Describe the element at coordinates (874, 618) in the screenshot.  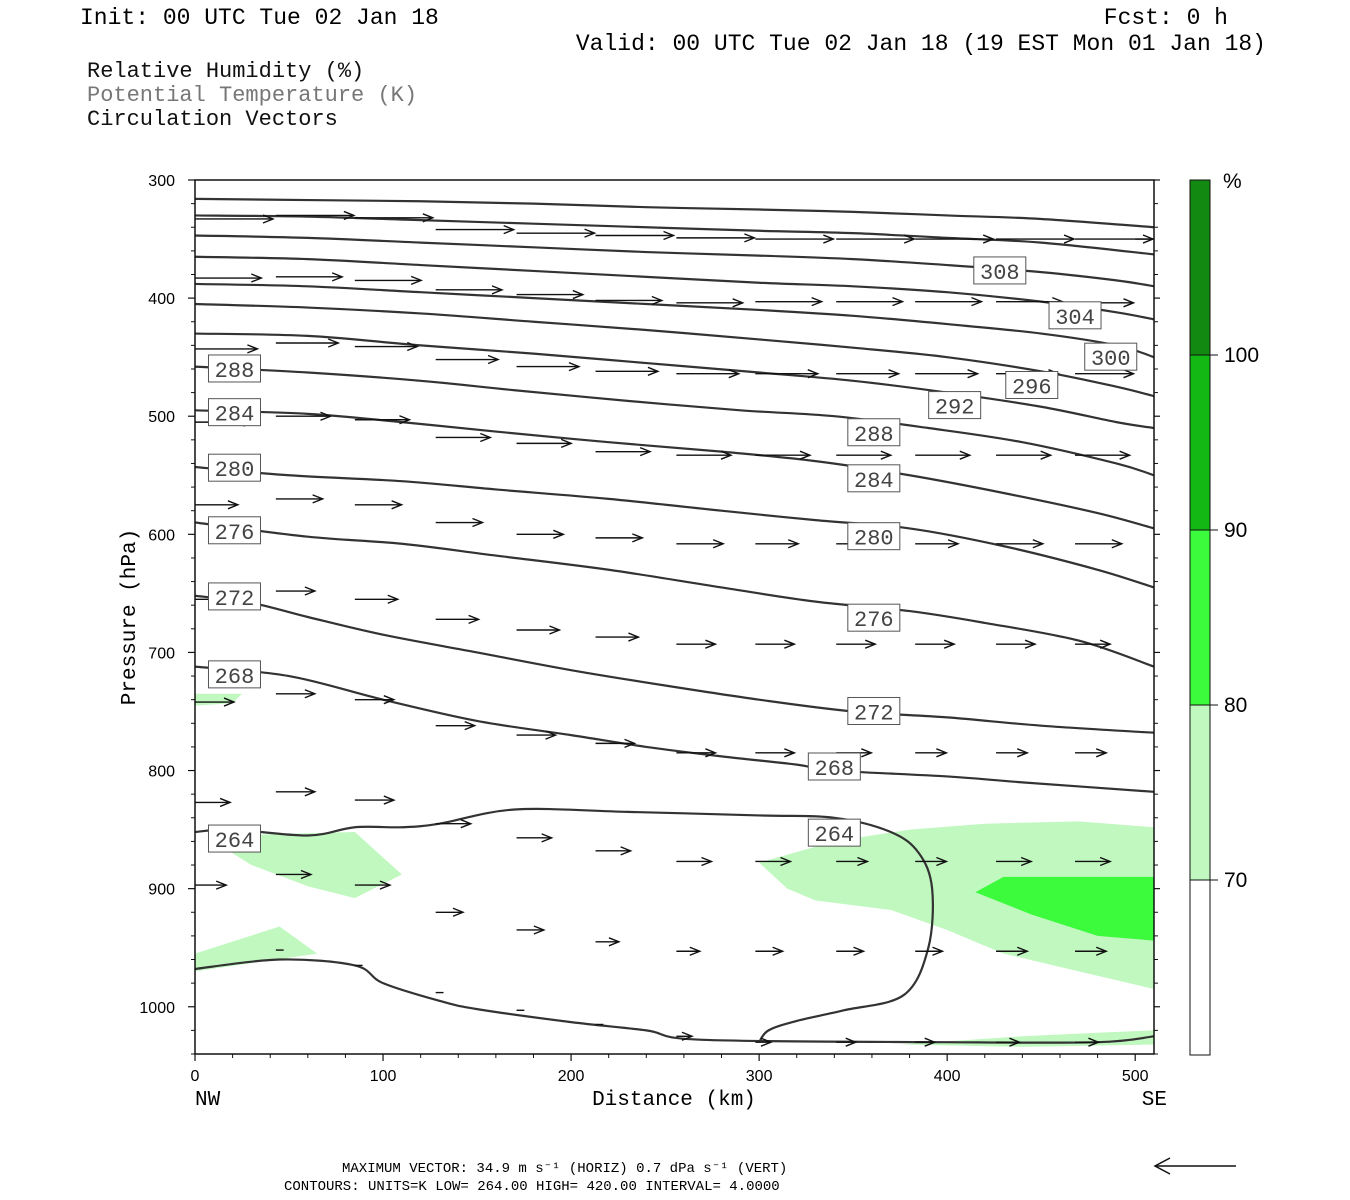
I see `contour-label: 276` at that location.